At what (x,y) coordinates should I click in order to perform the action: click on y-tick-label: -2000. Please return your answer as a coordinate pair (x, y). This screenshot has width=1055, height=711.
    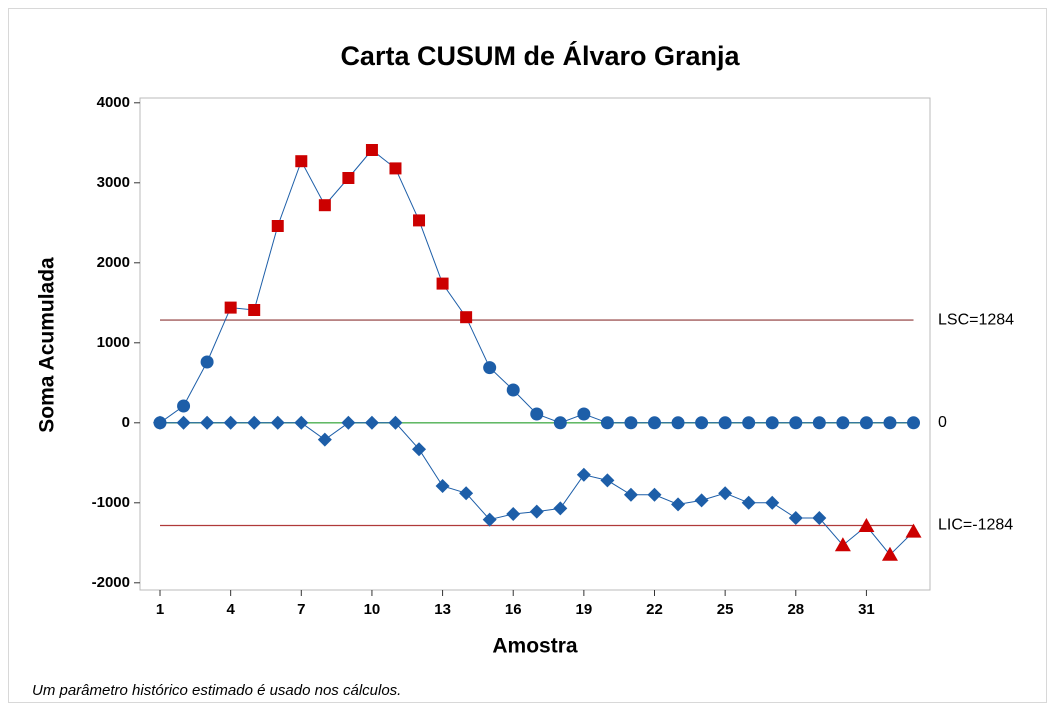
    Looking at the image, I should click on (111, 582).